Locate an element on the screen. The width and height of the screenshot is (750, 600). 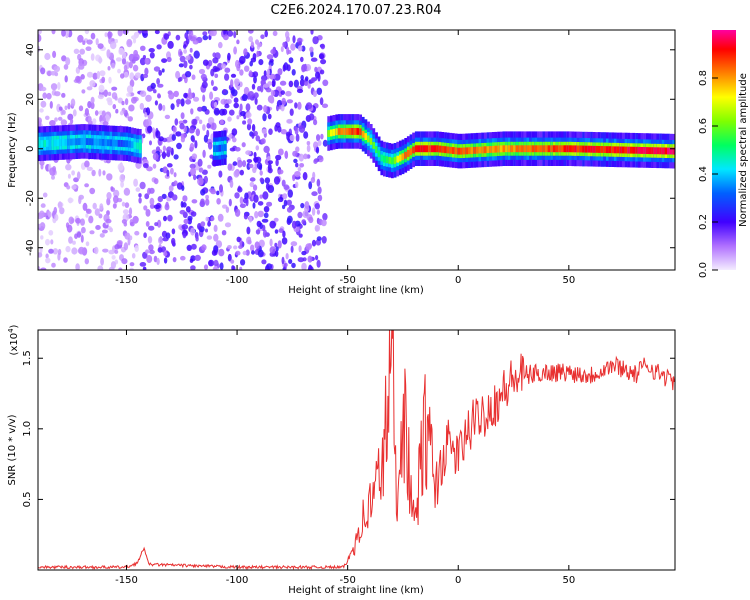
colorbar-tick-label: 0.4 is located at coordinates (703, 174).